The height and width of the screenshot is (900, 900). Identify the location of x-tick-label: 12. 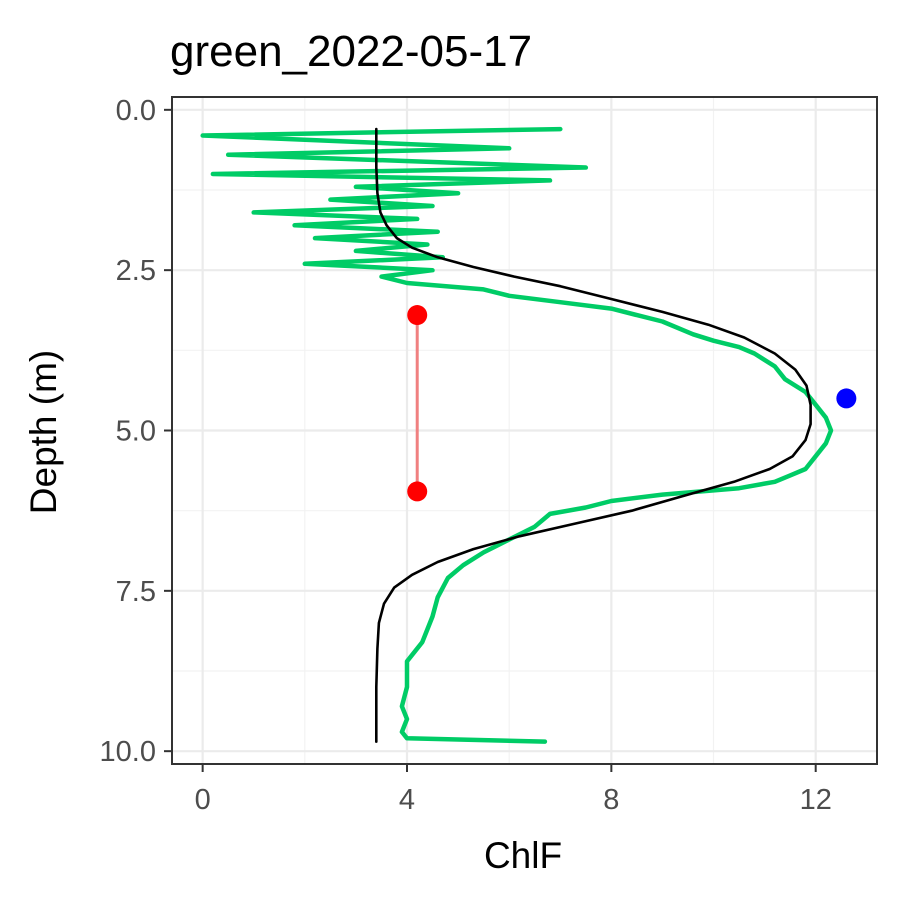
(816, 800).